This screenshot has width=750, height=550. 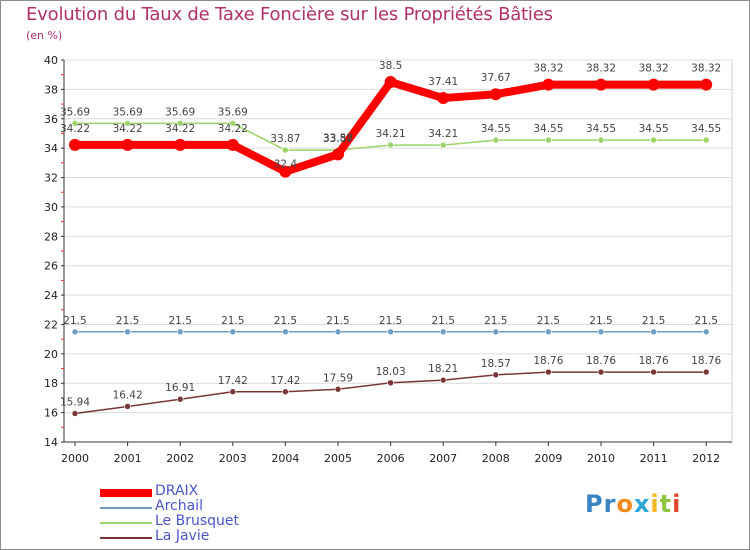 I want to click on data-label-la-javie: 17.42, so click(x=285, y=381).